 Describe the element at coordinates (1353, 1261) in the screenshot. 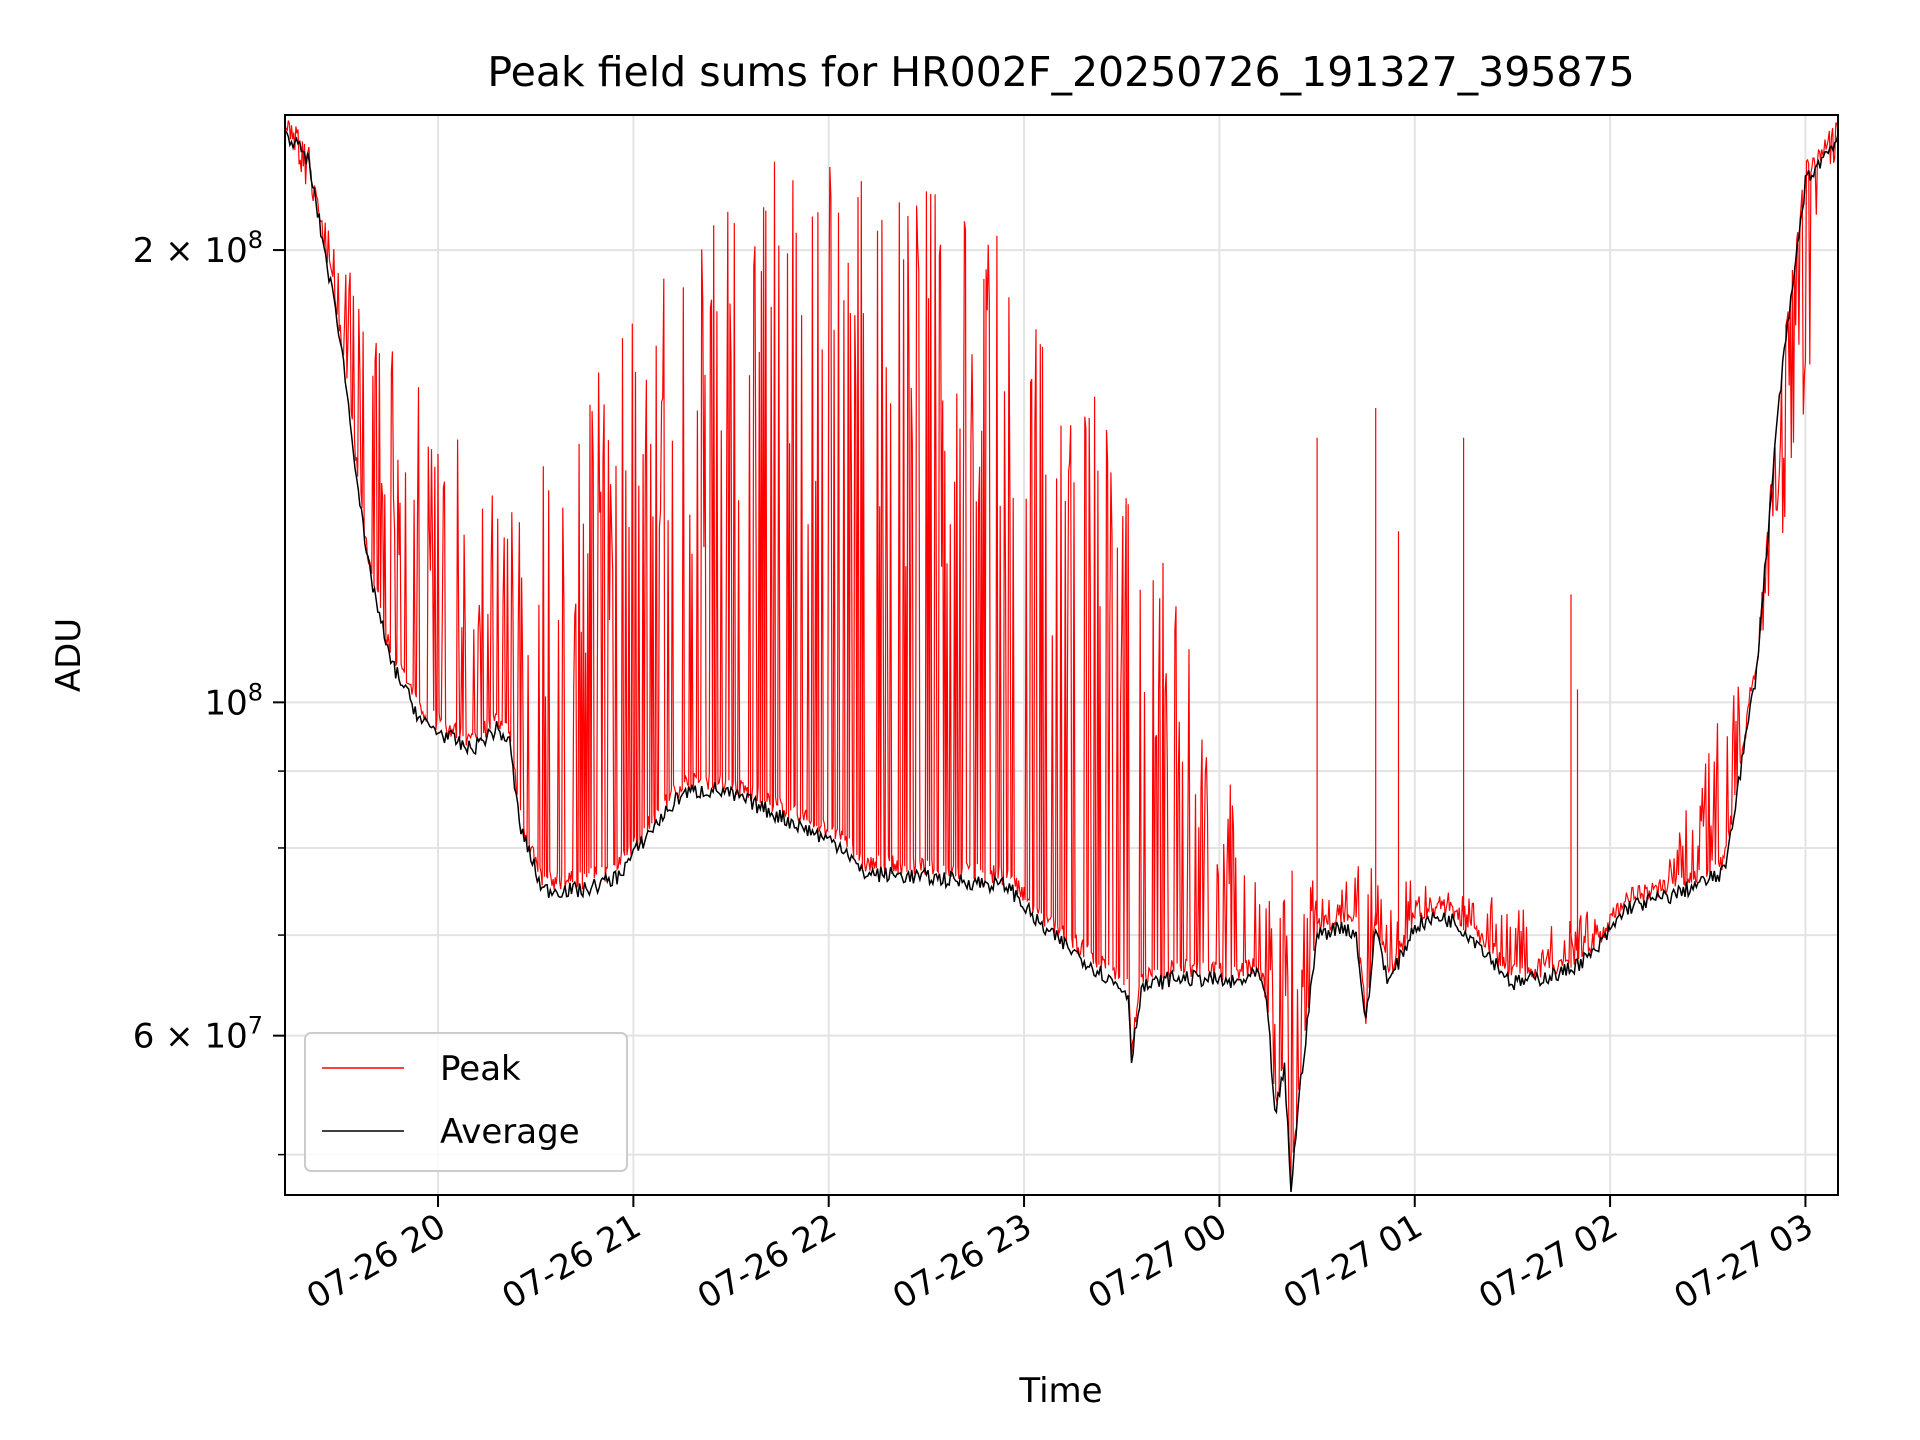

I see `x-tick-label: 07-27 01` at that location.